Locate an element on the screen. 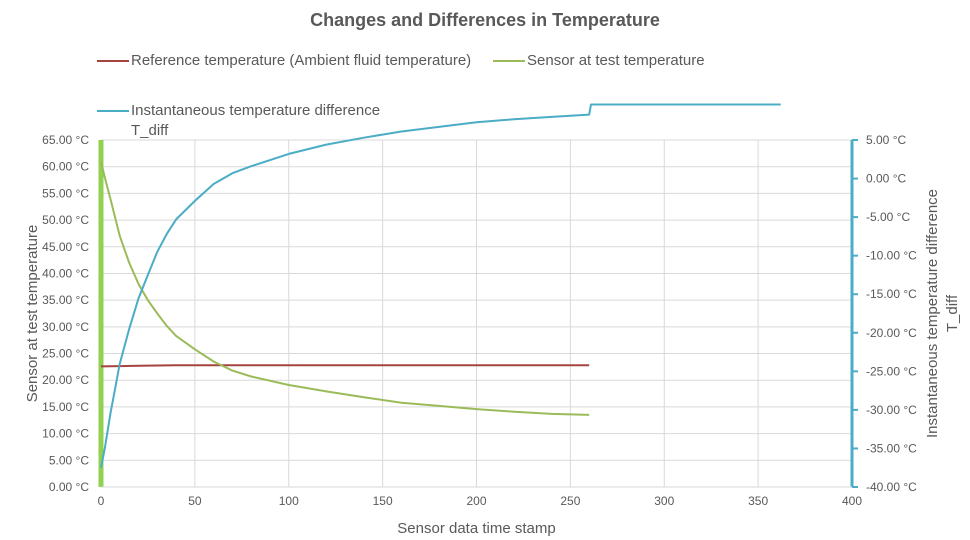 The height and width of the screenshot is (540, 970). legend-swatch-sensor is located at coordinates (509, 61).